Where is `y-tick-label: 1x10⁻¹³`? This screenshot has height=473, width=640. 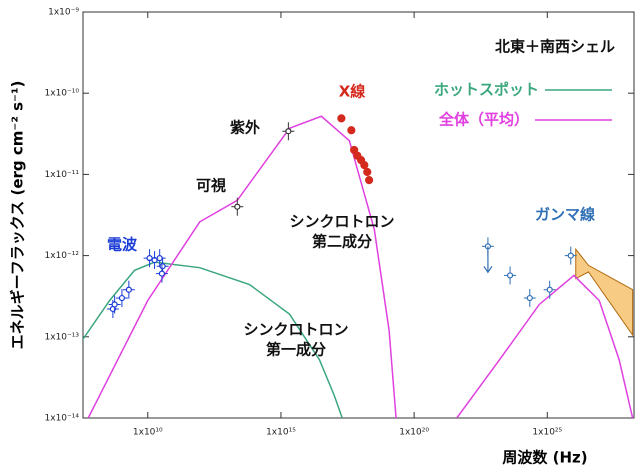
y-tick-label: 1x10⁻¹³ is located at coordinates (62, 337).